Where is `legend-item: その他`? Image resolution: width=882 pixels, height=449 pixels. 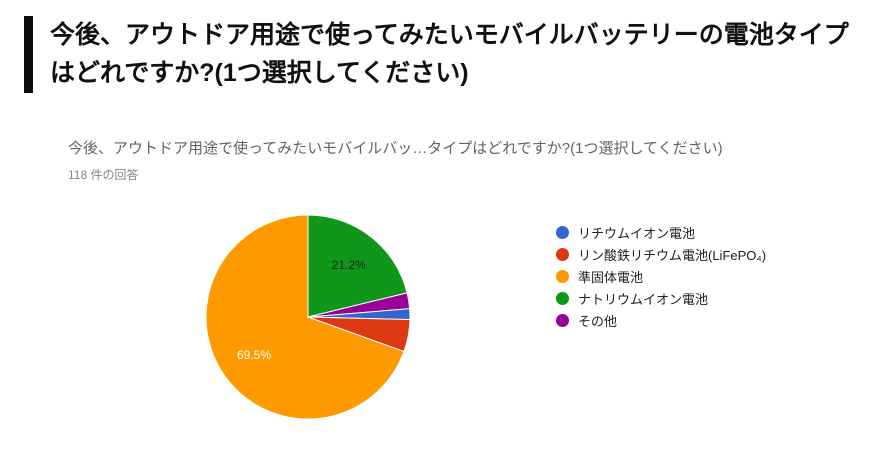 legend-item: その他 is located at coordinates (661, 320).